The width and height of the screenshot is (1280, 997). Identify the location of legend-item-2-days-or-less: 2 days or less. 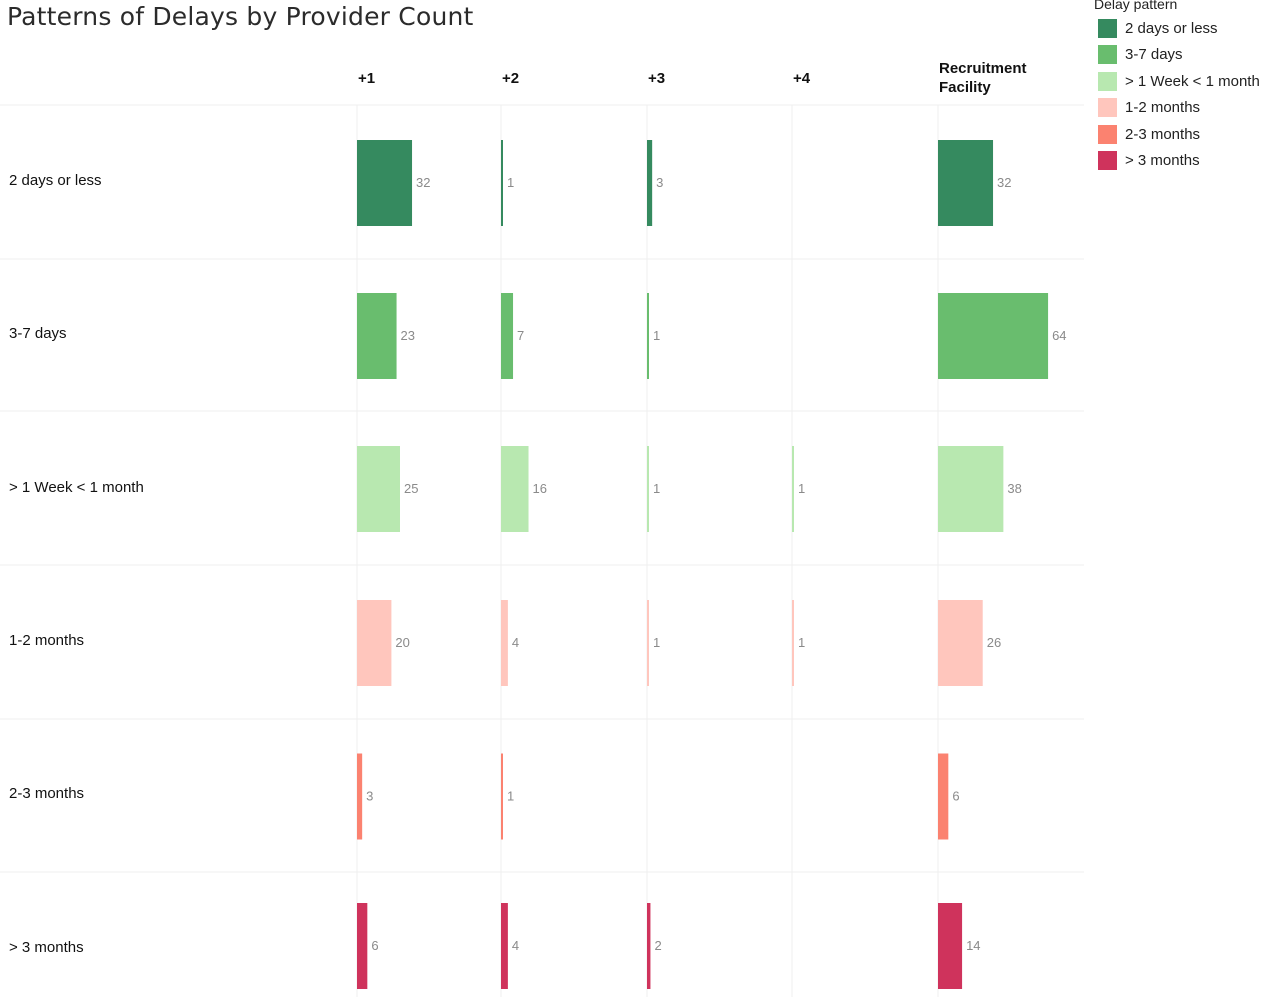
(1177, 28).